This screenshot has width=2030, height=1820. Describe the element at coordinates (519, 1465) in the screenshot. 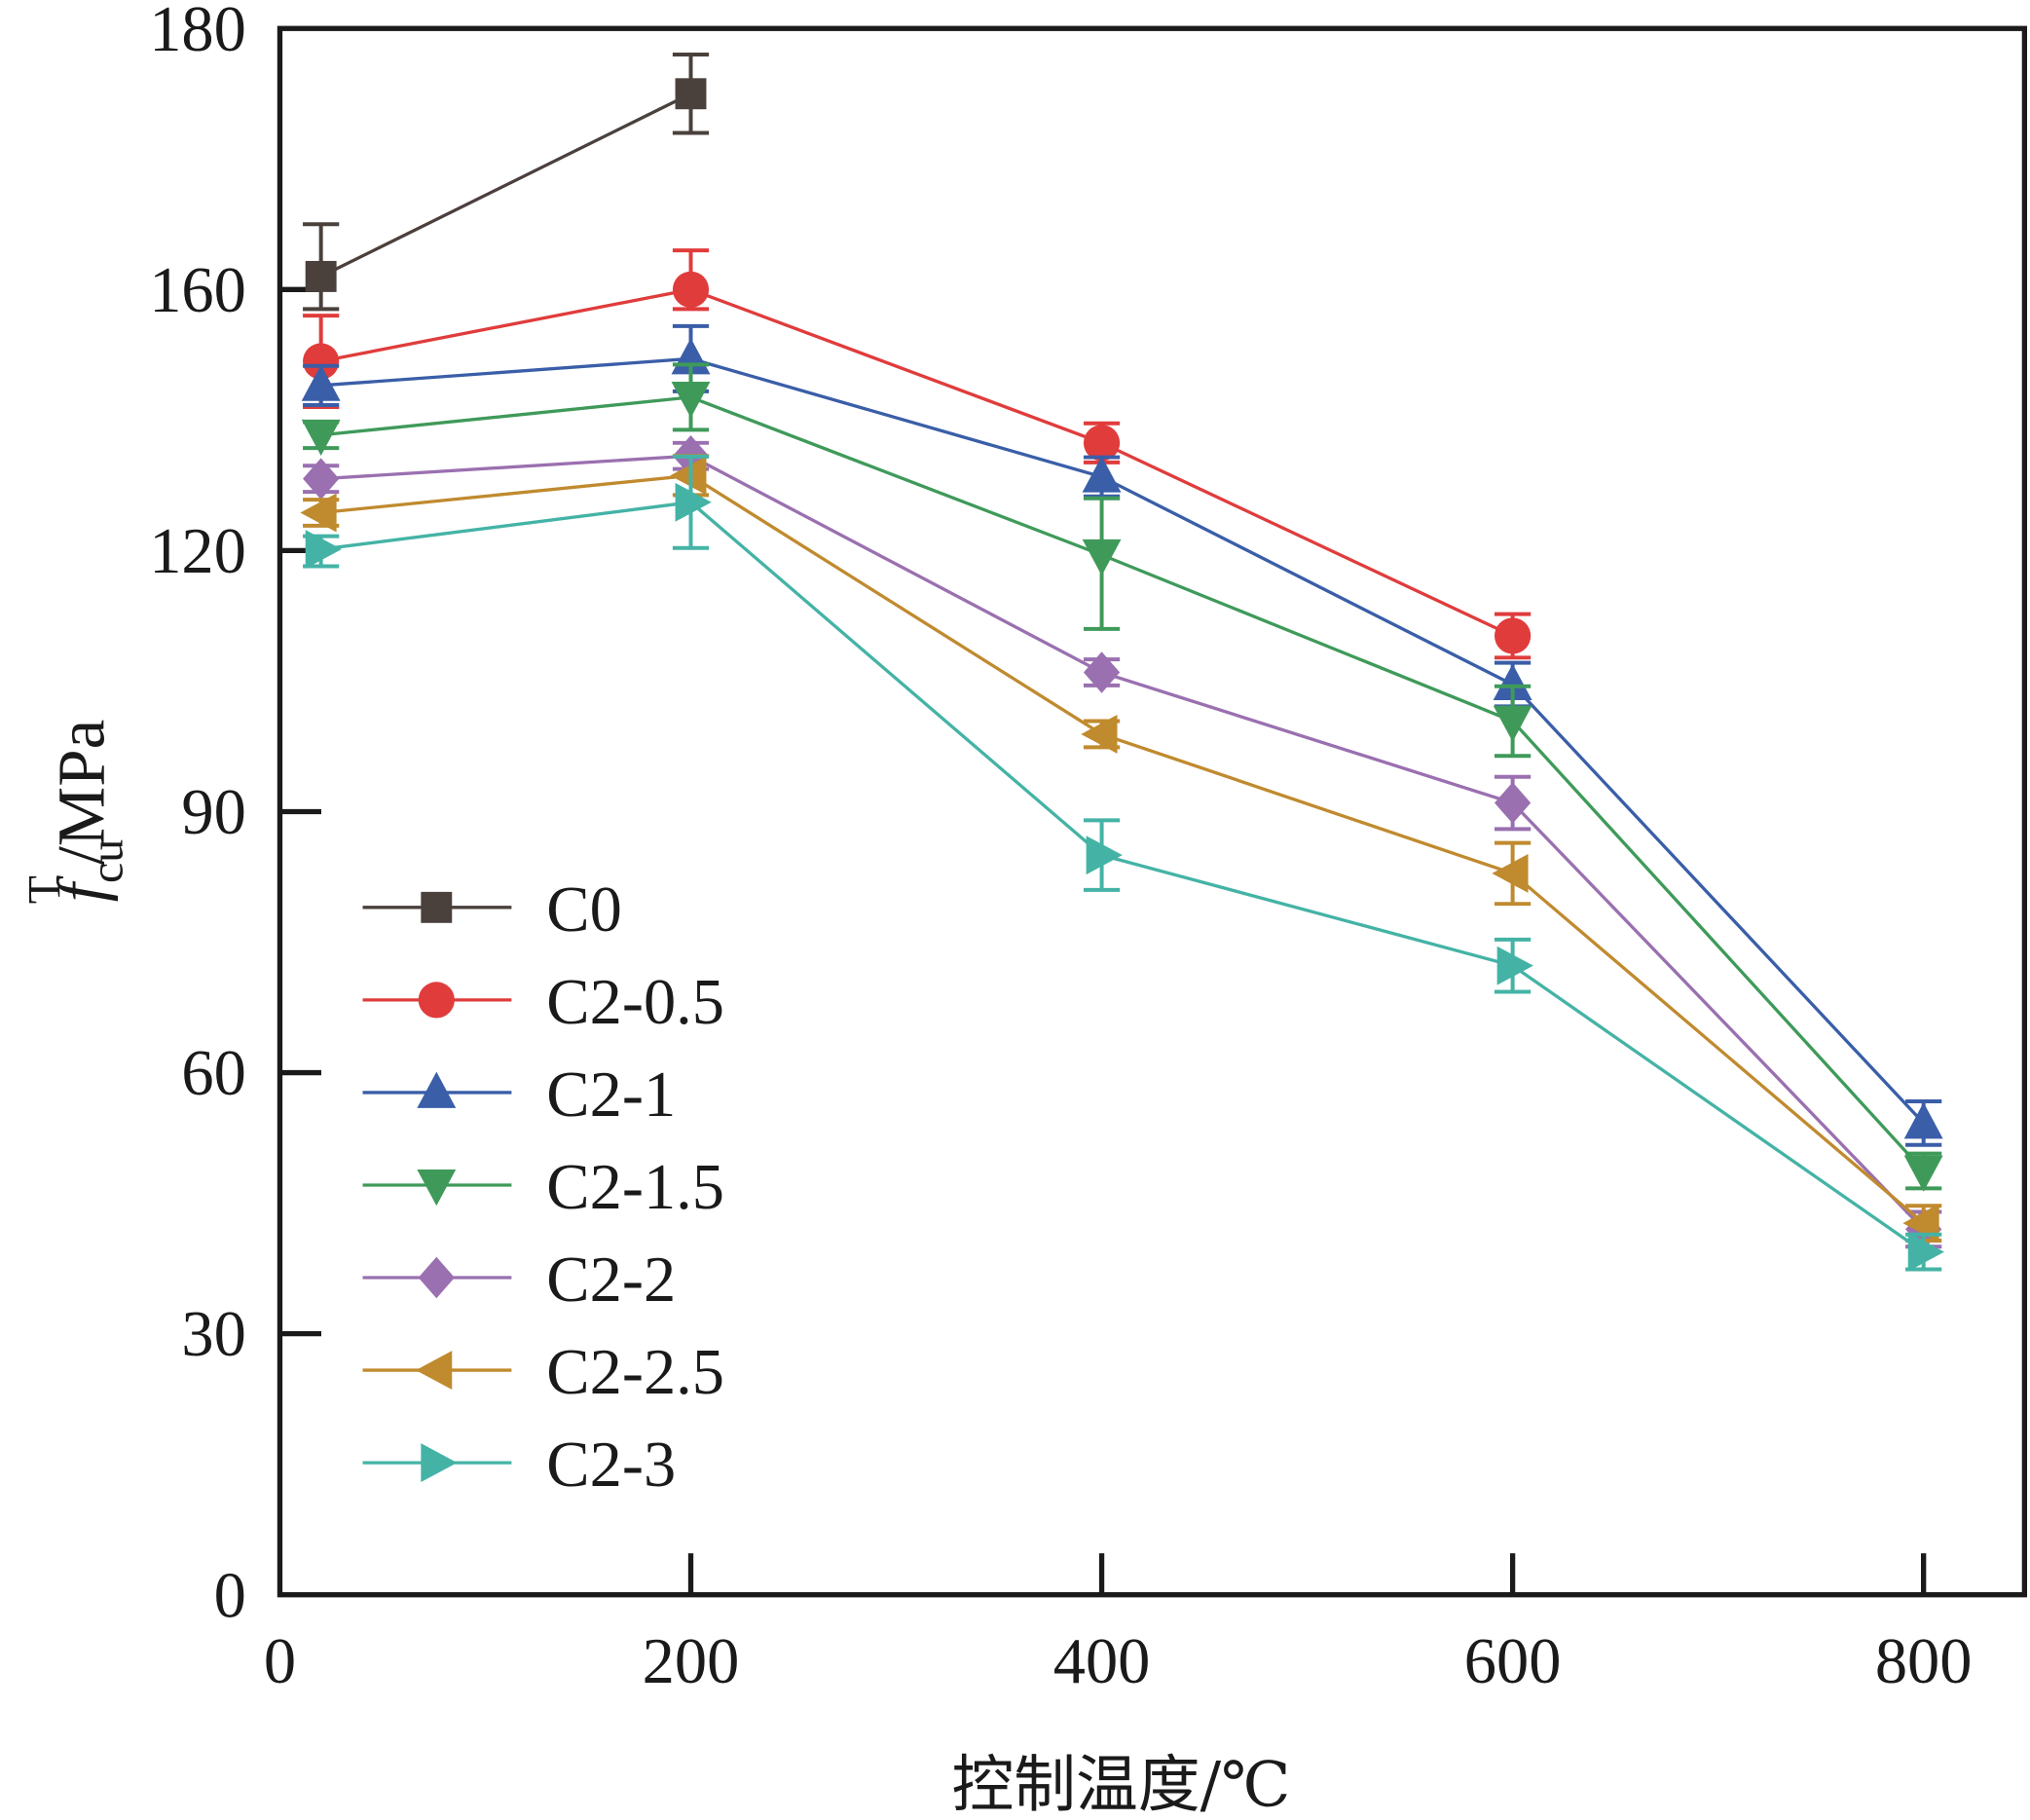

I see `legend-item: C2-3` at that location.